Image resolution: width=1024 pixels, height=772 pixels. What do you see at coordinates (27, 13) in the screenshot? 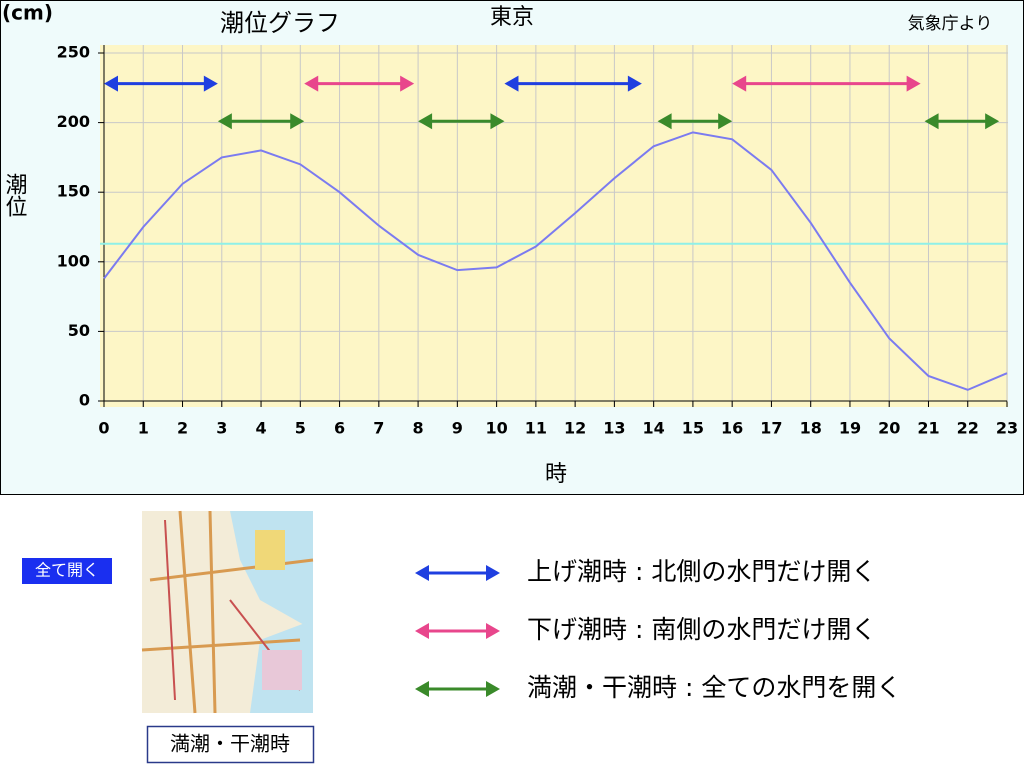
I see `y-unit: (cm)` at bounding box center [27, 13].